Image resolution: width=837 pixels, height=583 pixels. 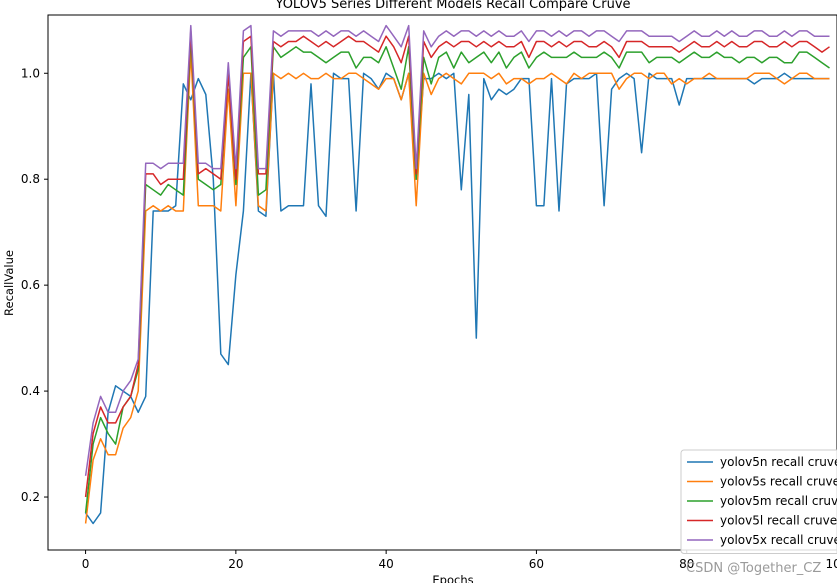 I want to click on x-tick-label: 60, so click(x=536, y=564).